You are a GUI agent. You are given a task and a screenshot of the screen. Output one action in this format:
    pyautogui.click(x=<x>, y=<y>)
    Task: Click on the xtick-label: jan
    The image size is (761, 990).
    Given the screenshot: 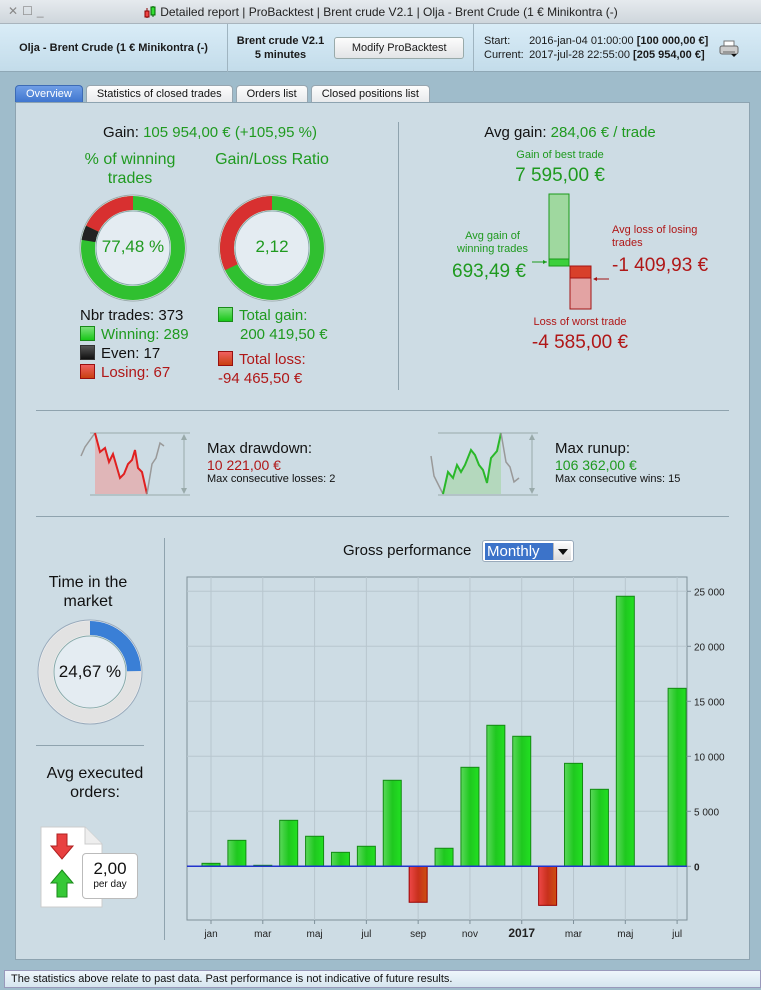 What is the action you would take?
    pyautogui.click(x=210, y=934)
    